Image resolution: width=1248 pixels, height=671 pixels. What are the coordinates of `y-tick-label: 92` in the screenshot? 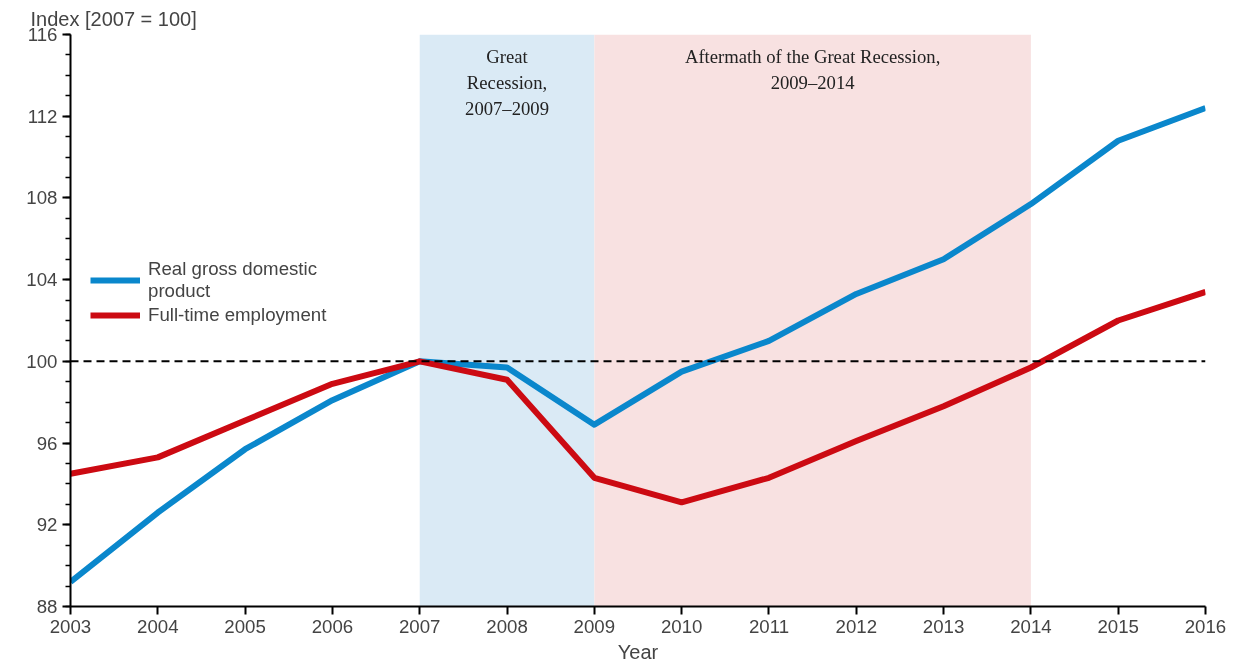 It's located at (47, 525).